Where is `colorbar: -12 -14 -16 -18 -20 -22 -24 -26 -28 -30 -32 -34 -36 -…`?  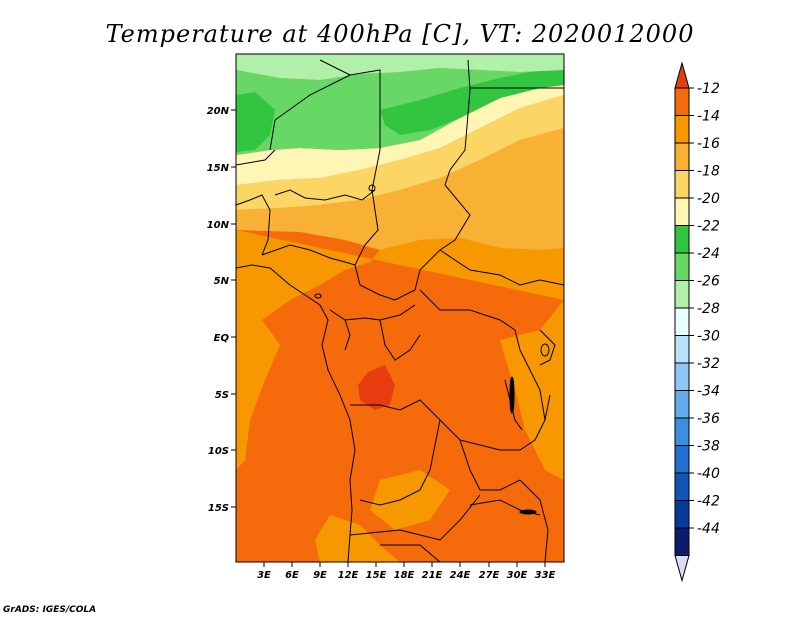
colorbar: -12 -14 -16 -18 -20 -22 -24 -26 -28 -30 -32 -34 -36 -… is located at coordinates (697, 322).